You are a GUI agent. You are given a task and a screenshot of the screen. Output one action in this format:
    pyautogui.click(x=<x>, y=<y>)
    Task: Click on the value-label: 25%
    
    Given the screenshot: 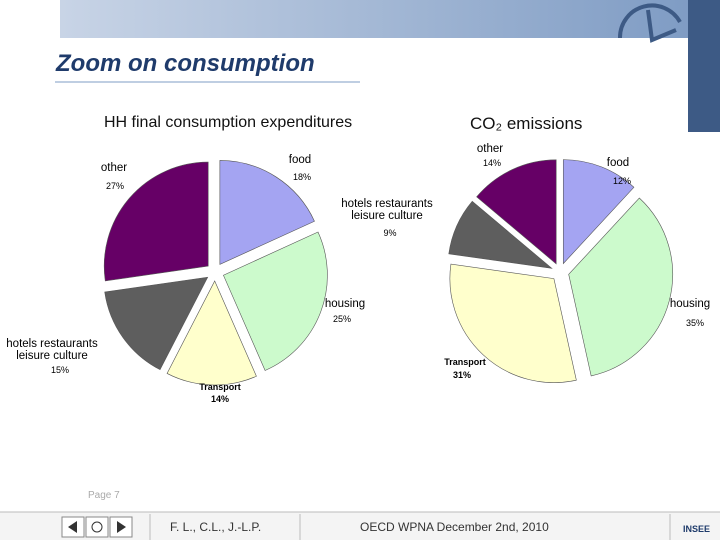 What is the action you would take?
    pyautogui.click(x=342, y=319)
    